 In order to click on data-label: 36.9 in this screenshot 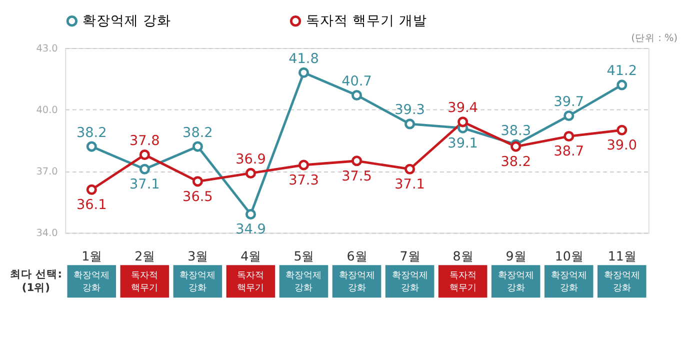, I will do `click(251, 159)`.